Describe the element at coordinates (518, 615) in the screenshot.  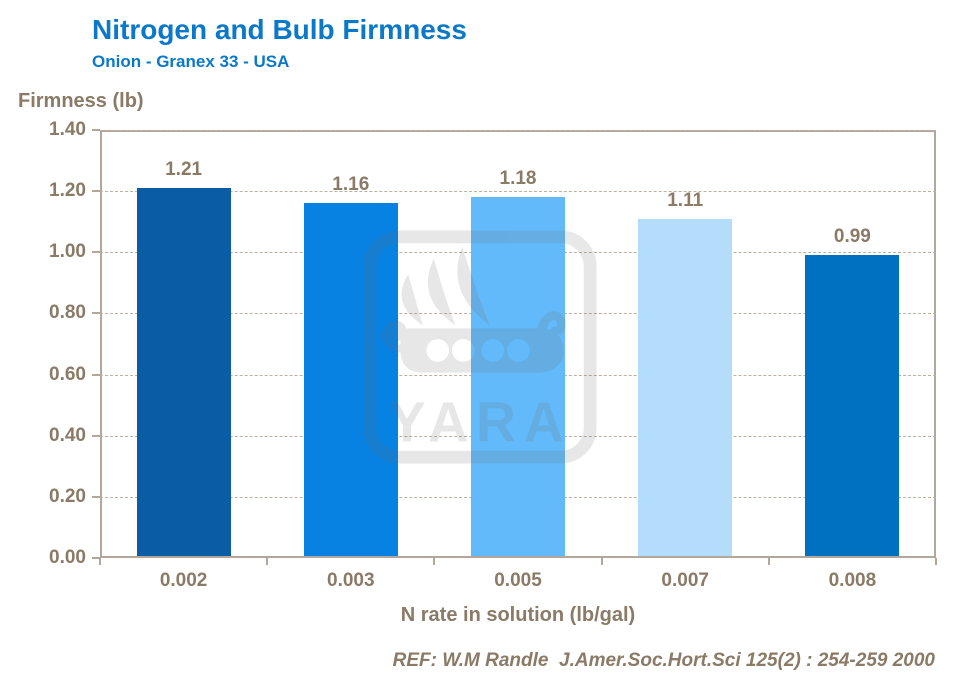
I see `x-axis-title: N rate in solution (lb/gal)` at that location.